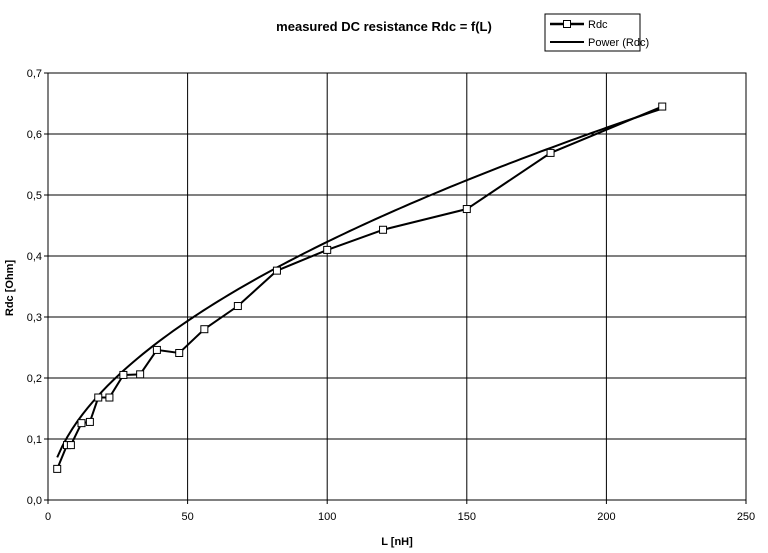 This screenshot has height=553, width=768. What do you see at coordinates (34, 379) in the screenshot?
I see `y-tick-label: 0,2` at bounding box center [34, 379].